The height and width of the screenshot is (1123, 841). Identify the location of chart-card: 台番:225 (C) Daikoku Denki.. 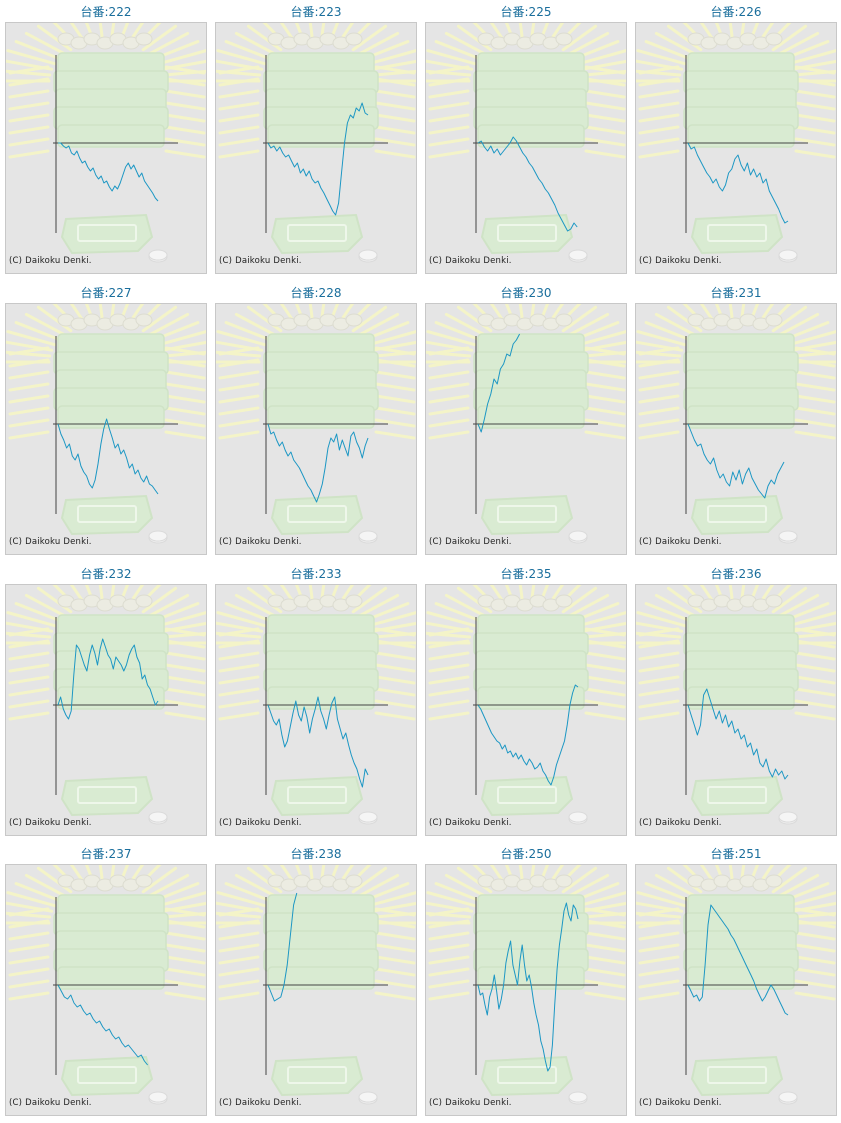
(526, 138).